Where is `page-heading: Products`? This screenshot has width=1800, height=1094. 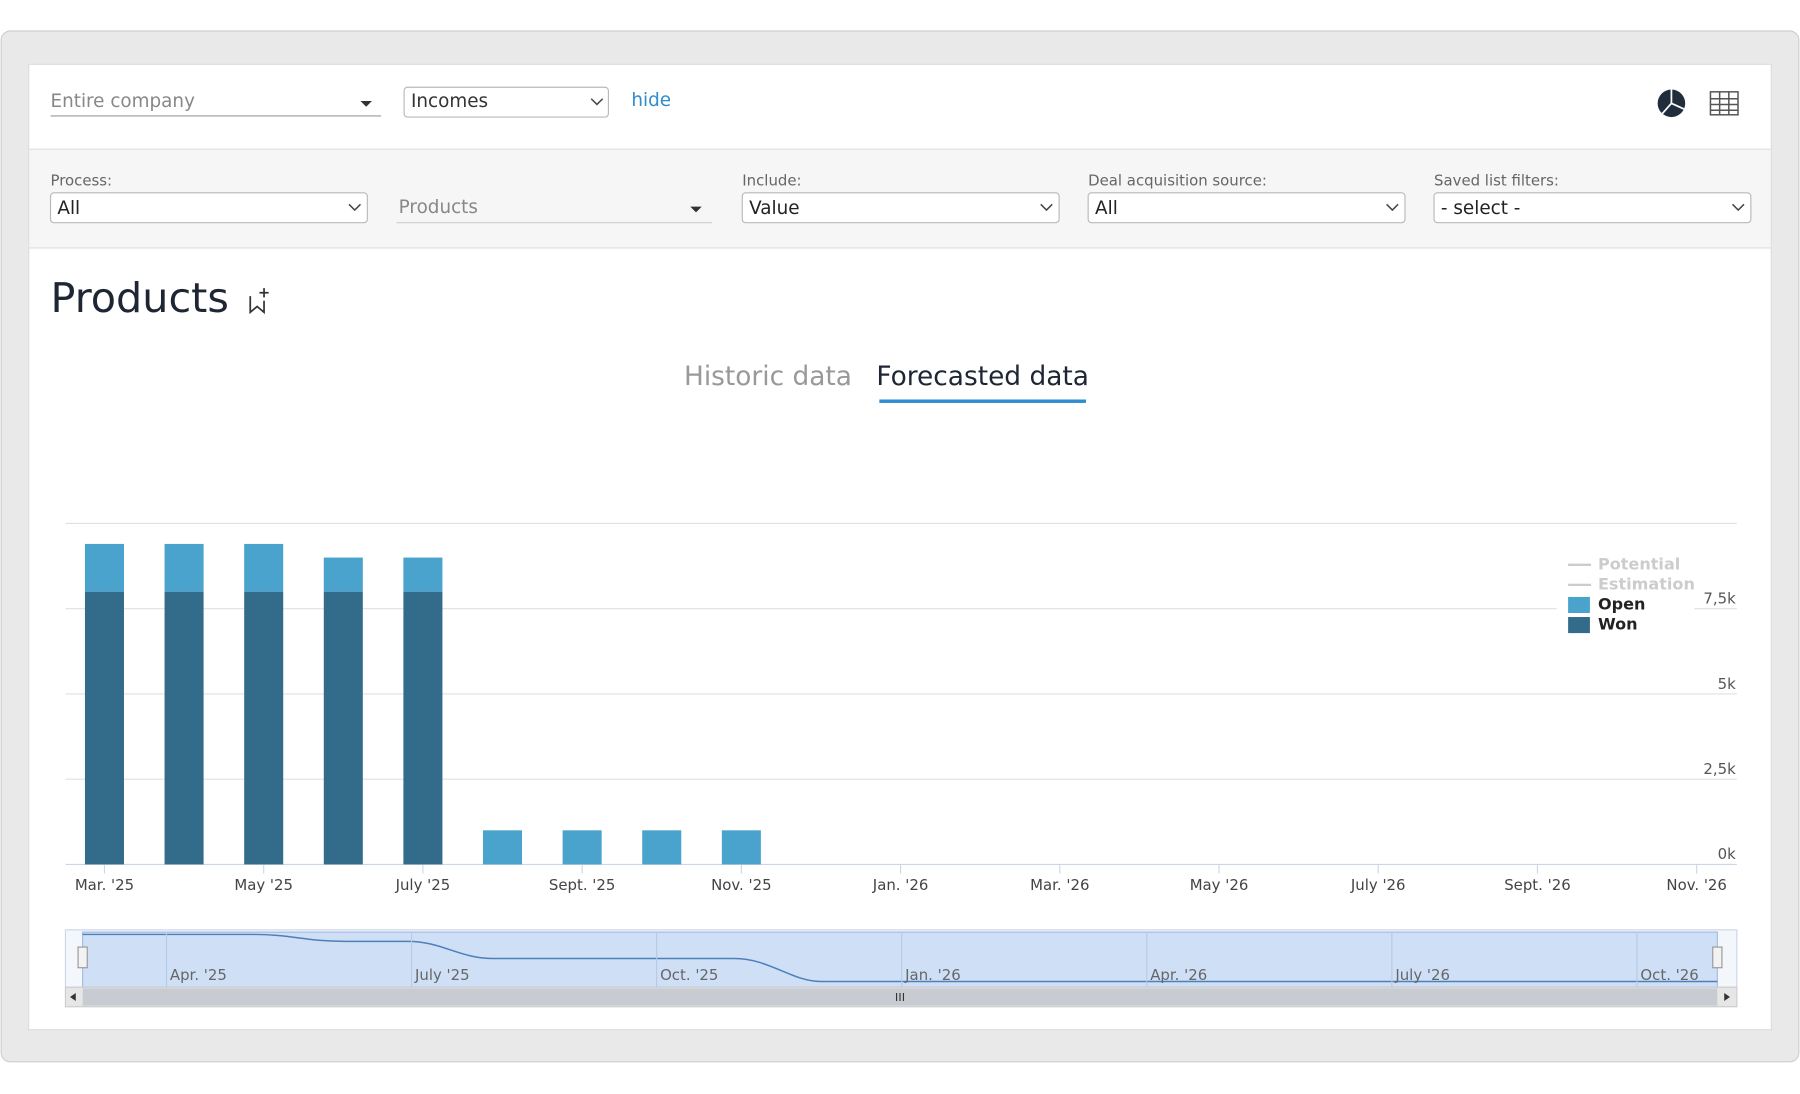 page-heading: Products is located at coordinates (140, 298).